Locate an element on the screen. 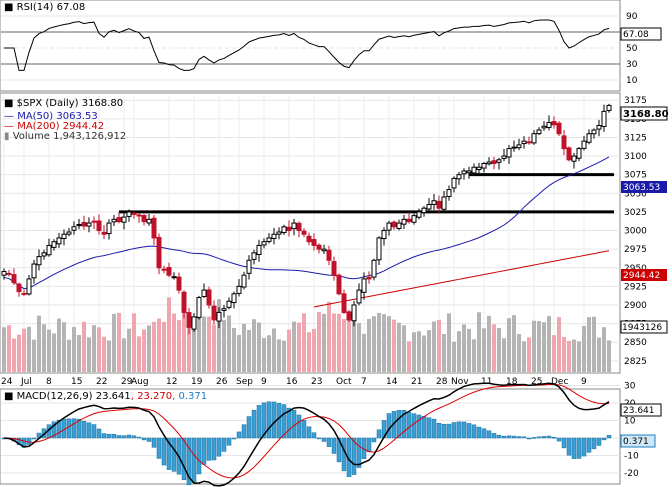 The image size is (672, 487). price-tick-label: 3050 is located at coordinates (635, 194).